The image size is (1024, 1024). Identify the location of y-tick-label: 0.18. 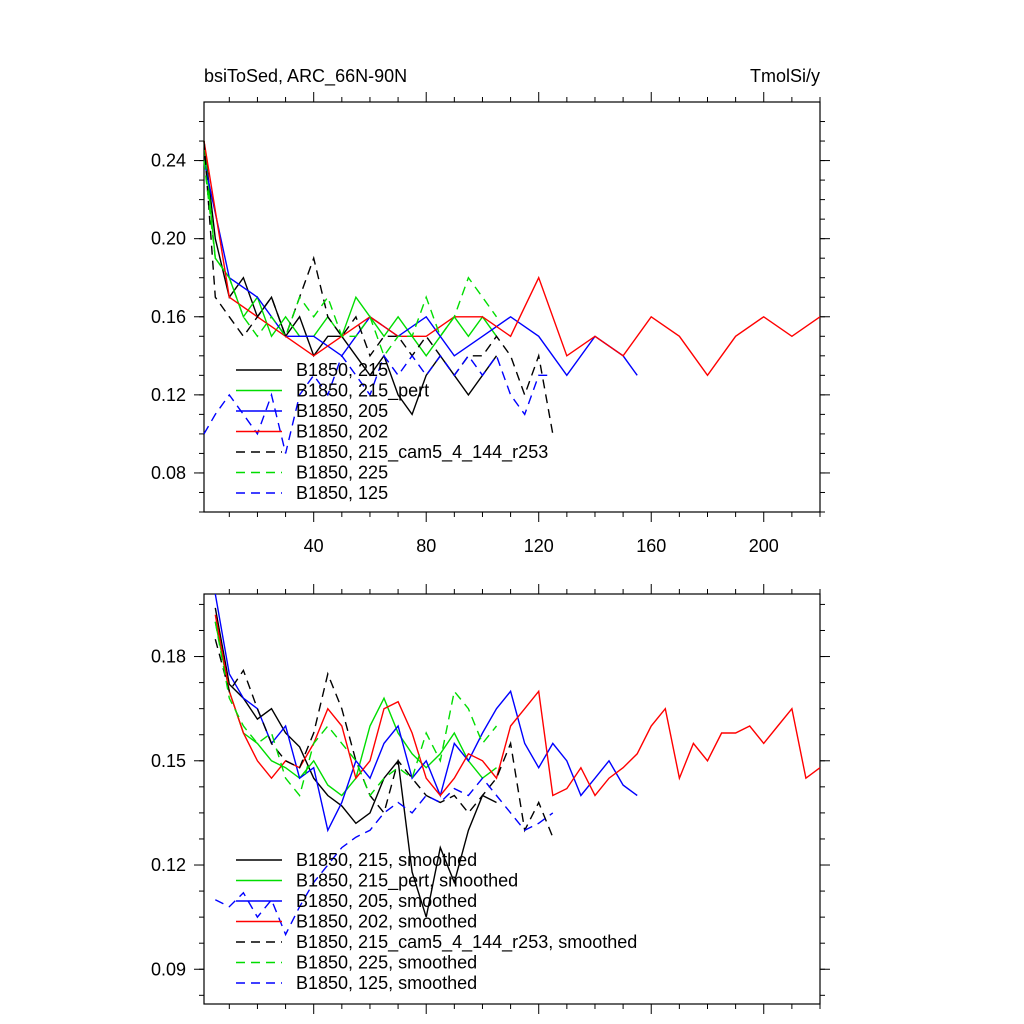
(168, 657).